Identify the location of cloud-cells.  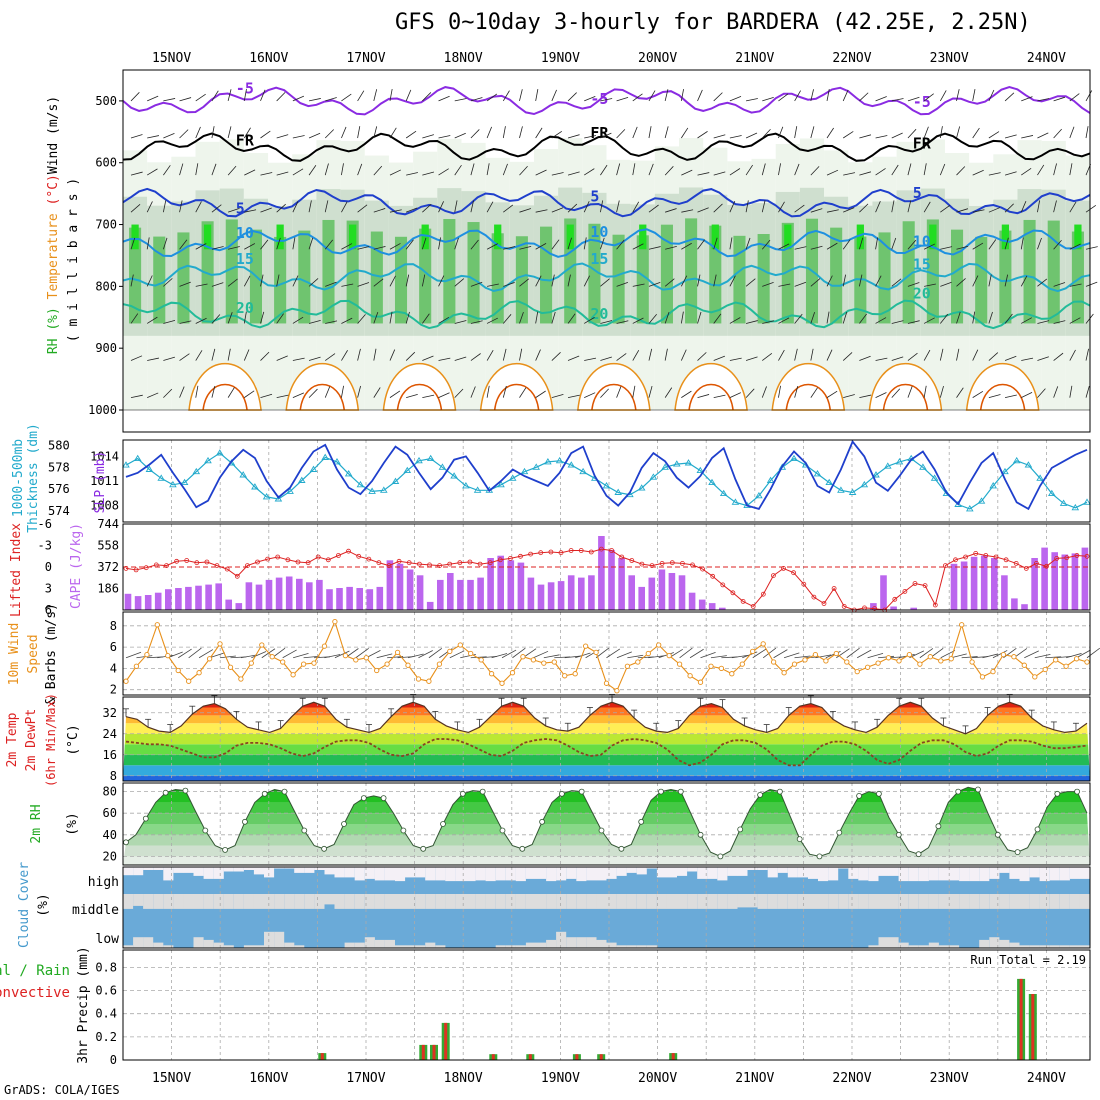
(606, 907).